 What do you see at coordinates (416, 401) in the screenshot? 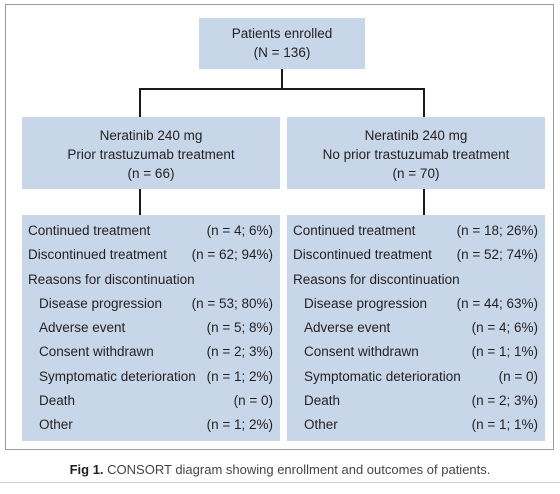
I see `outcome-row: Death (n = 2; 3%)` at bounding box center [416, 401].